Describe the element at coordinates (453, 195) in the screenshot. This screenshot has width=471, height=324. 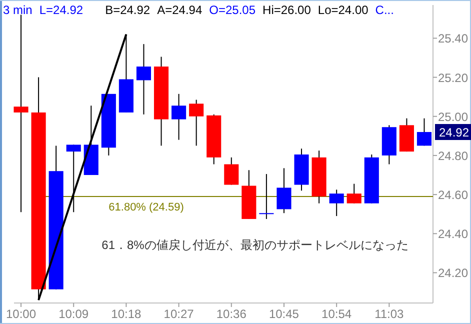
I see `y-tick-label: 24.60` at that location.